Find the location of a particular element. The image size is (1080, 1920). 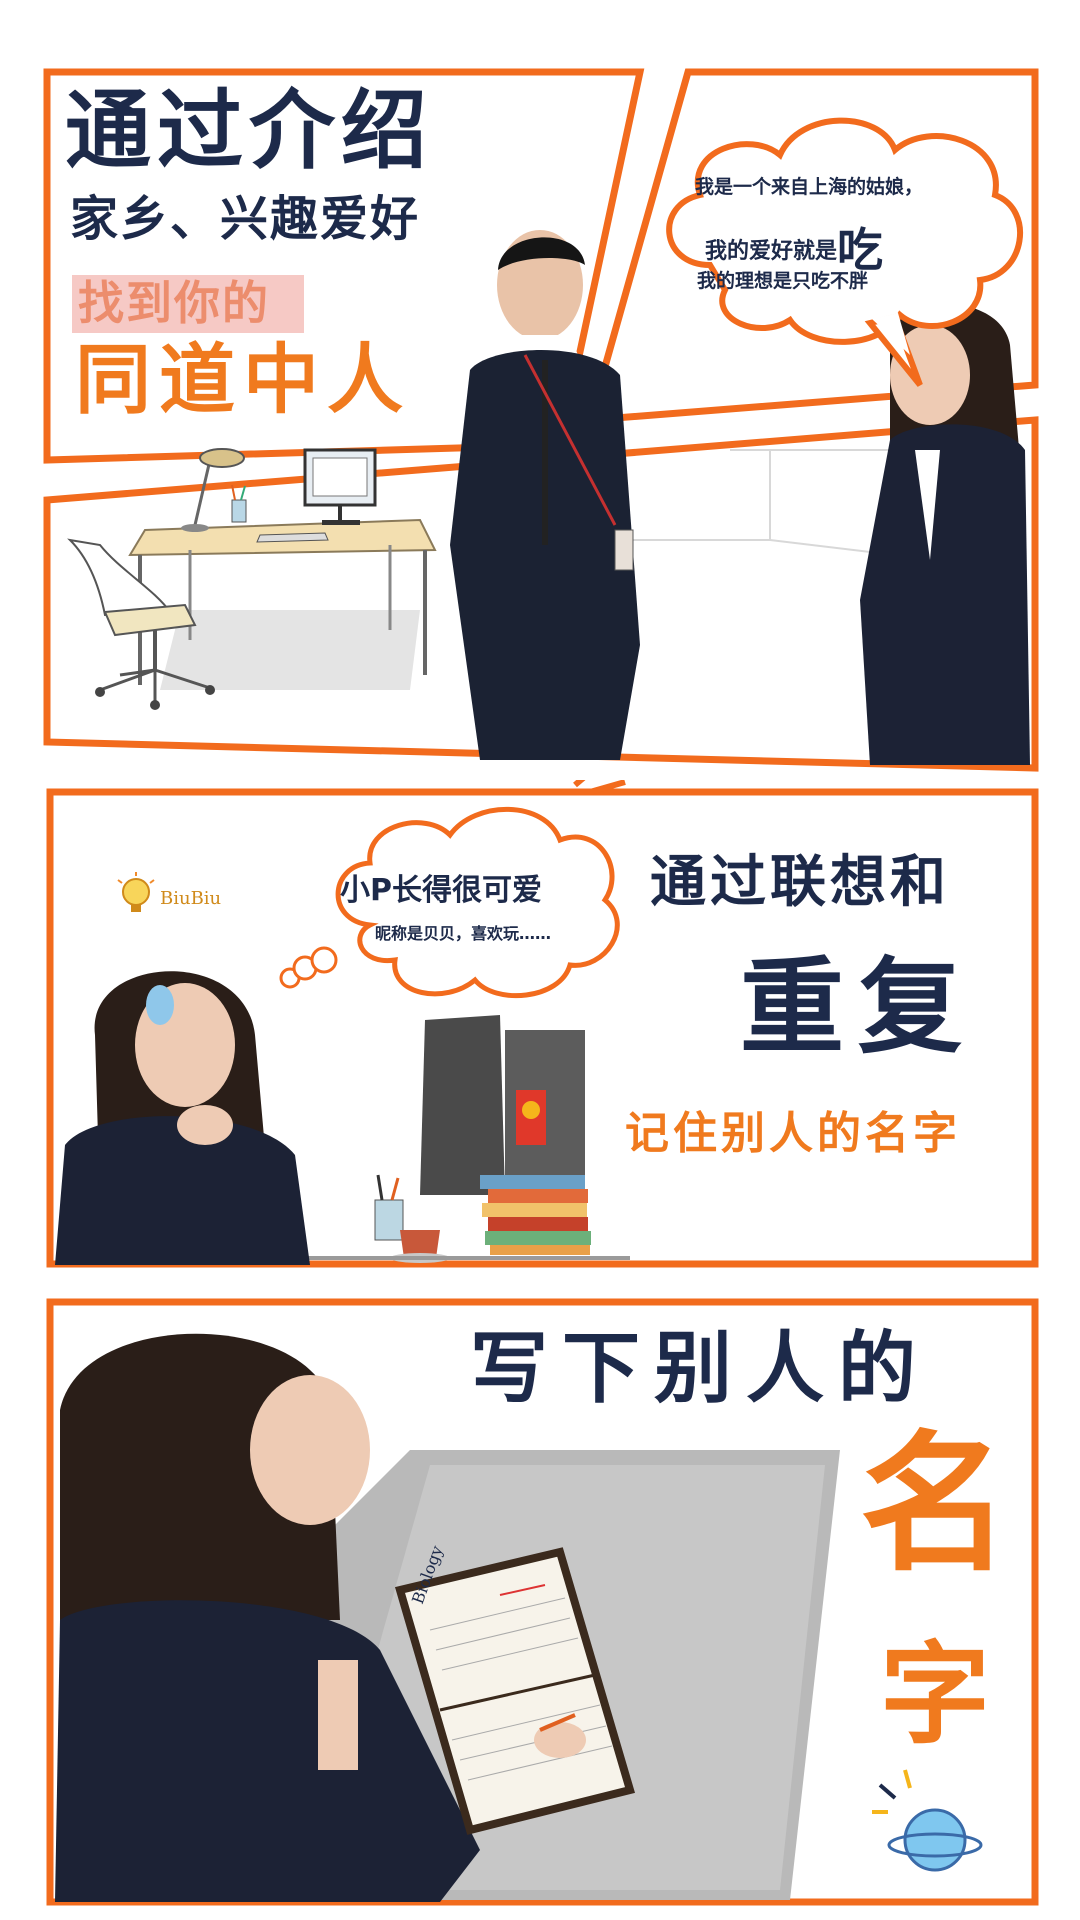

bubble1-line1: 我是一个来自上海的姑娘， is located at coordinates (809, 187).